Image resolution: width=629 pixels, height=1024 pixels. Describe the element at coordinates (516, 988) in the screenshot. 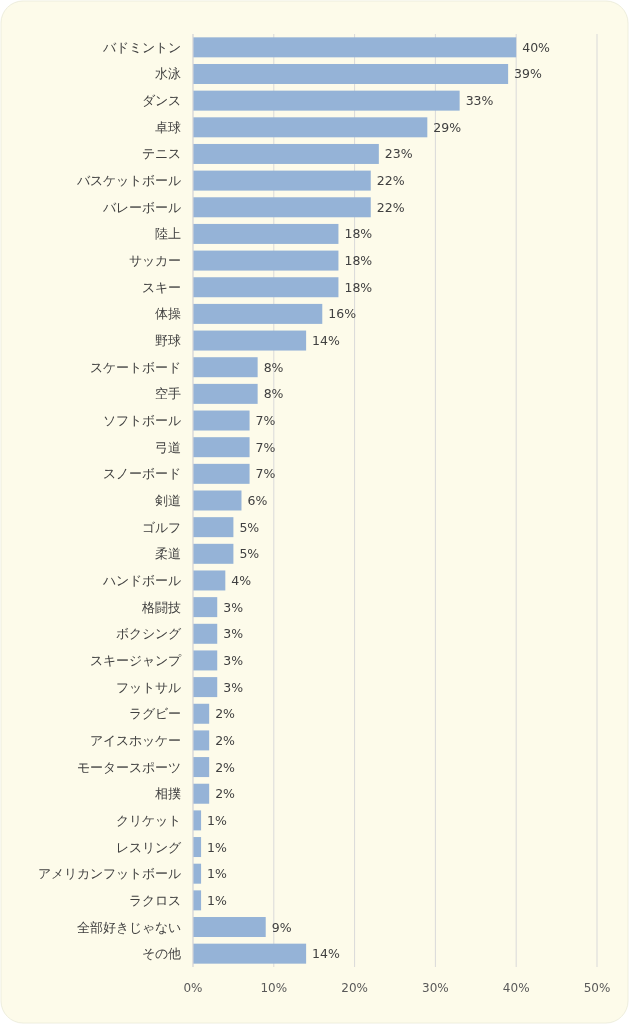

I see `x-tick-label: 40%` at that location.